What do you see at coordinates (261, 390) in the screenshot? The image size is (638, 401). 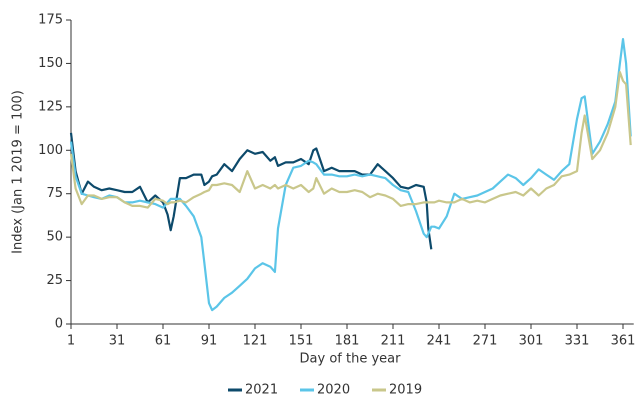 I see `legend-label: 2021` at bounding box center [261, 390].